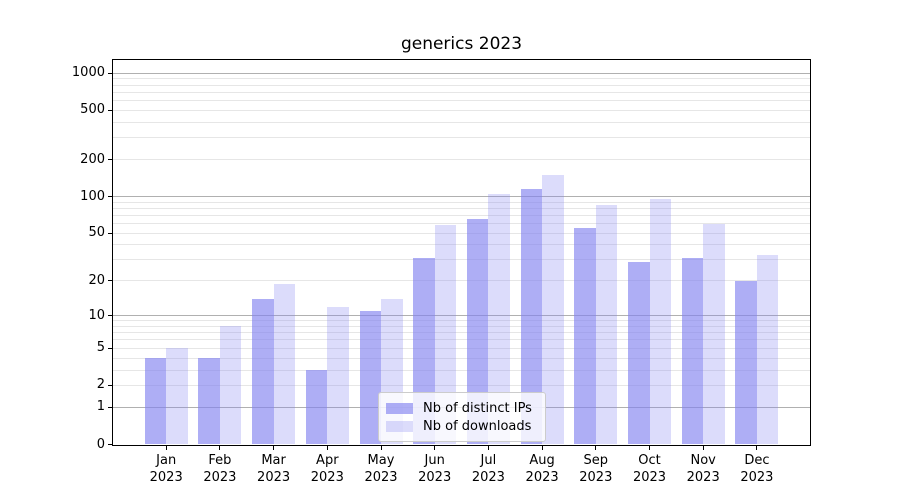  I want to click on x-tick-label: Nov 2023, so click(703, 469).